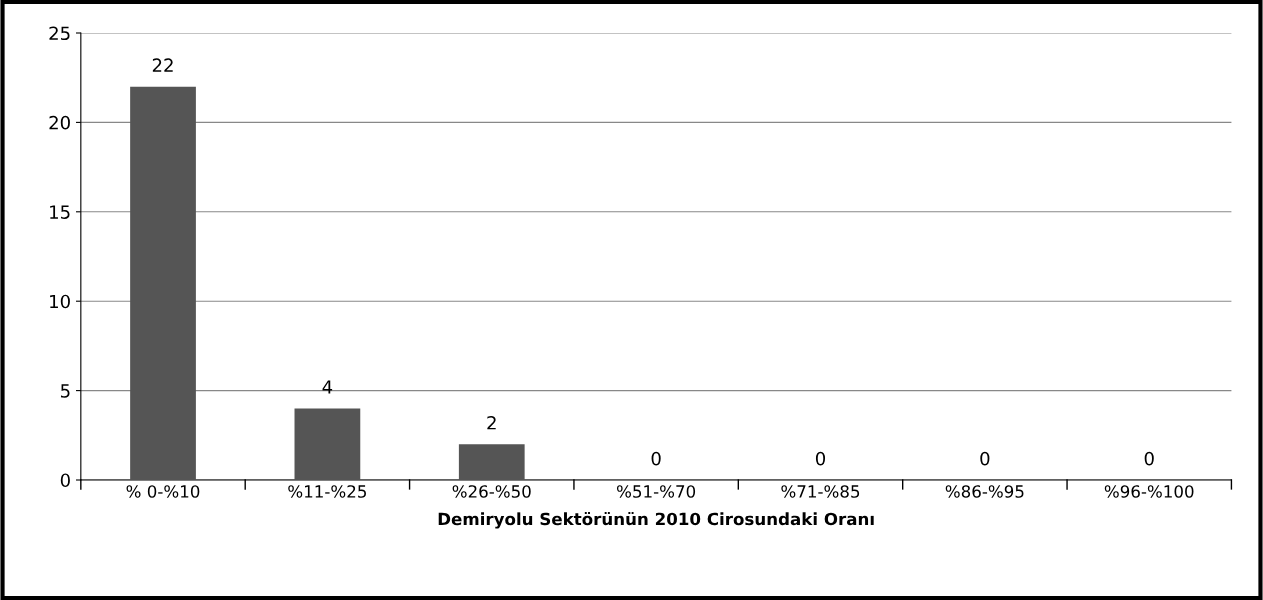 The width and height of the screenshot is (1263, 600). I want to click on y-tick-label: 25, so click(59, 33).